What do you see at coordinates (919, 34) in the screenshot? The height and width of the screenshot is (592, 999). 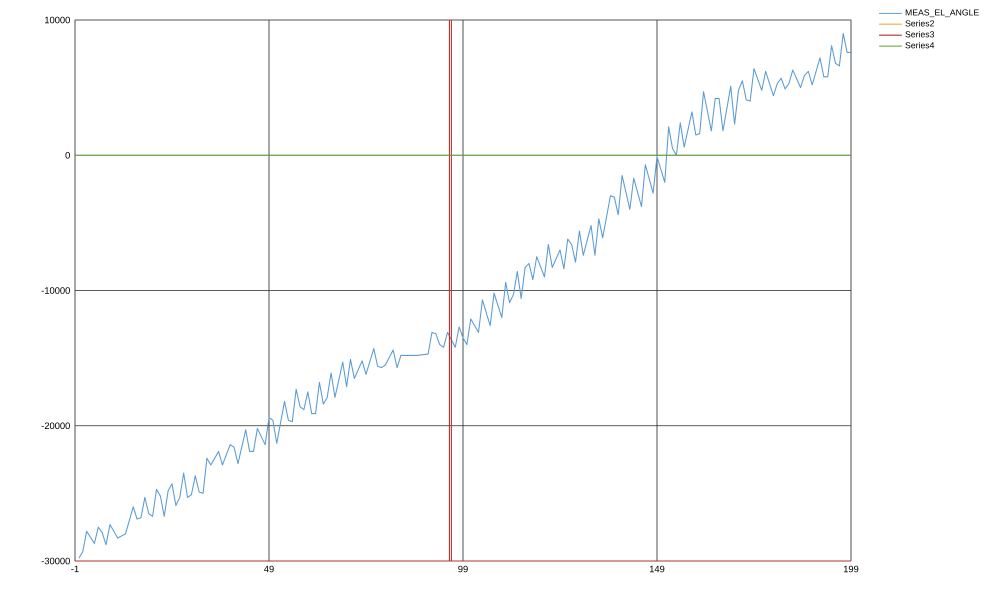 I see `legend-label: Series3` at bounding box center [919, 34].